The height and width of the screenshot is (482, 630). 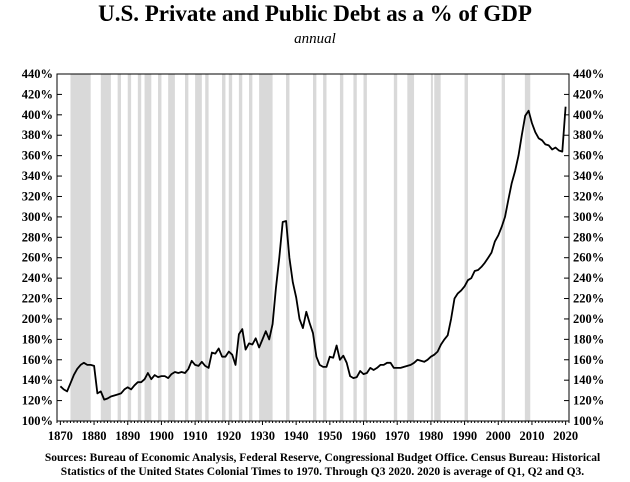 What do you see at coordinates (37, 339) in the screenshot?
I see `y-tick-label-left: 180%` at bounding box center [37, 339].